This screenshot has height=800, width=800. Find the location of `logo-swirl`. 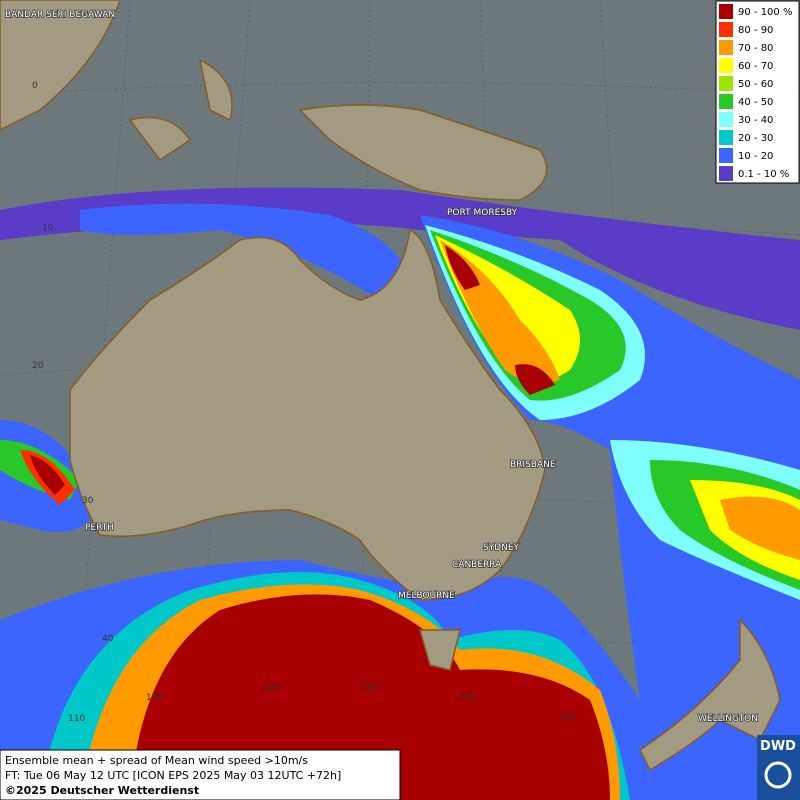

logo-swirl is located at coordinates (778, 775).